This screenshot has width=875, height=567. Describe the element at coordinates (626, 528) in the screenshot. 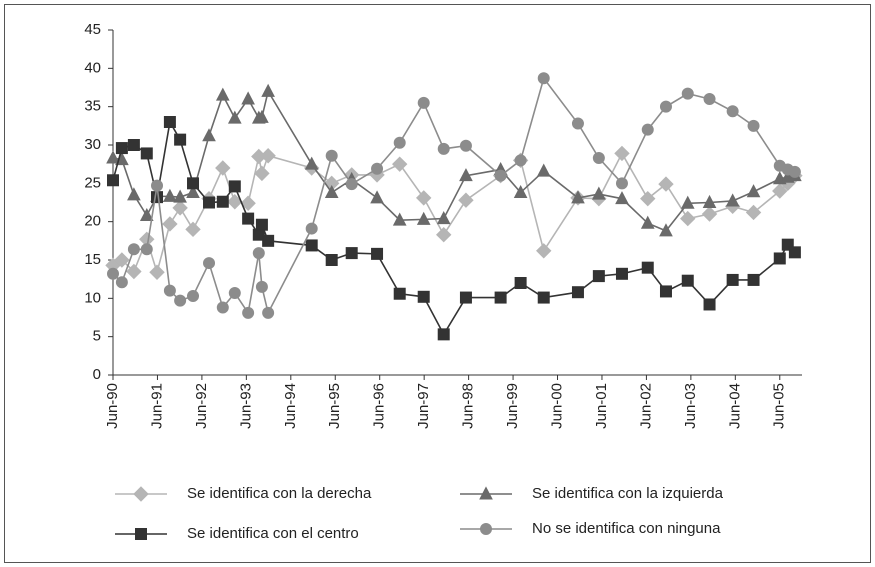

I see `legend-label: No se identifica con ninguna` at that location.